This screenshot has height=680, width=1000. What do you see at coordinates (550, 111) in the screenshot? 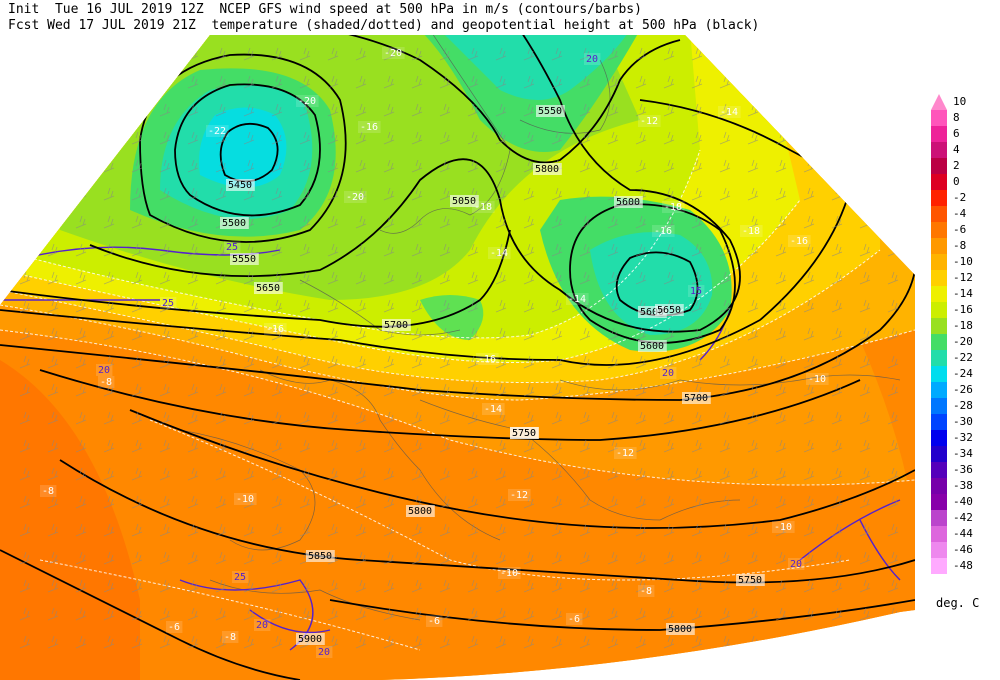
I see `height-label: 5550` at bounding box center [550, 111].